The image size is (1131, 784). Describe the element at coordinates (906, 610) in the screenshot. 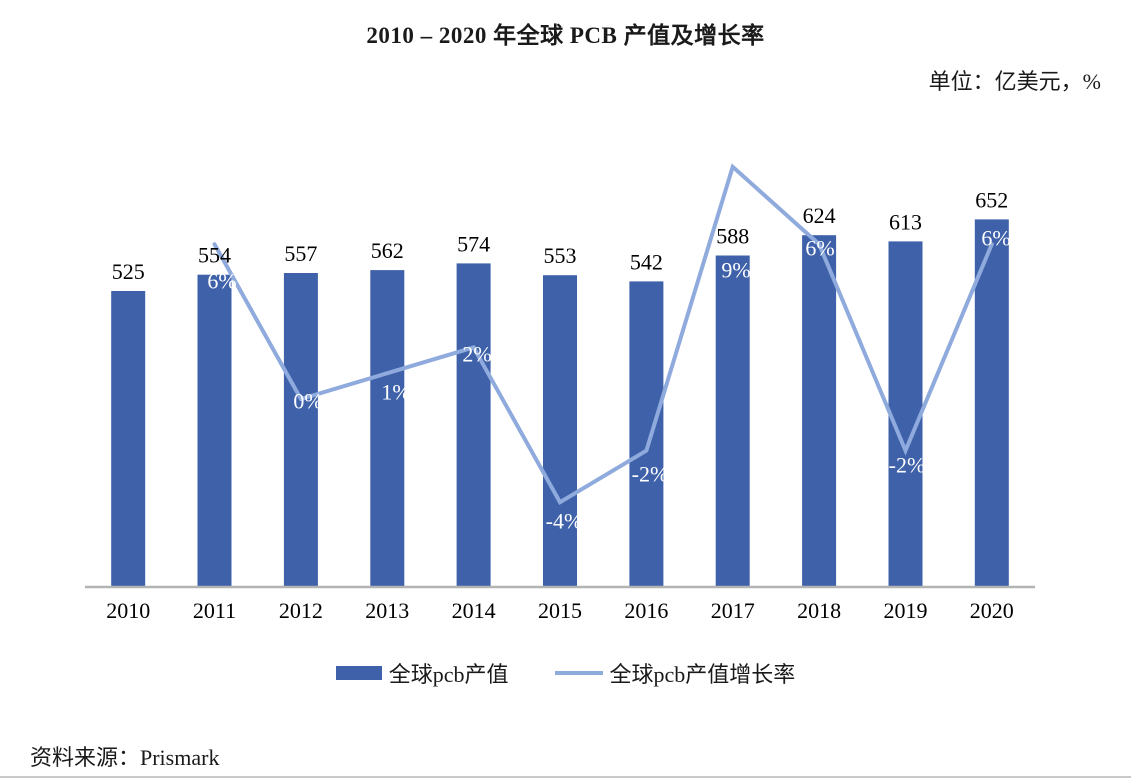

I see `x-axis-label-2019: 2019` at that location.